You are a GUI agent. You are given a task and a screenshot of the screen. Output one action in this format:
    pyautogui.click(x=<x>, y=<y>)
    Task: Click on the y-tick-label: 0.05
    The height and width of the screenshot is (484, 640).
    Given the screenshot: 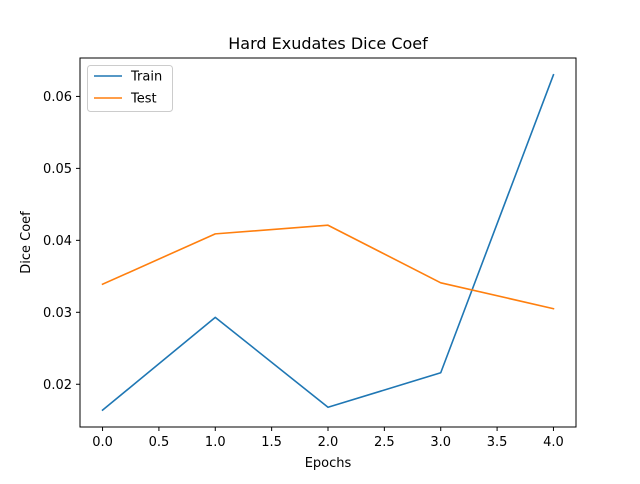 What is the action you would take?
    pyautogui.click(x=57, y=169)
    